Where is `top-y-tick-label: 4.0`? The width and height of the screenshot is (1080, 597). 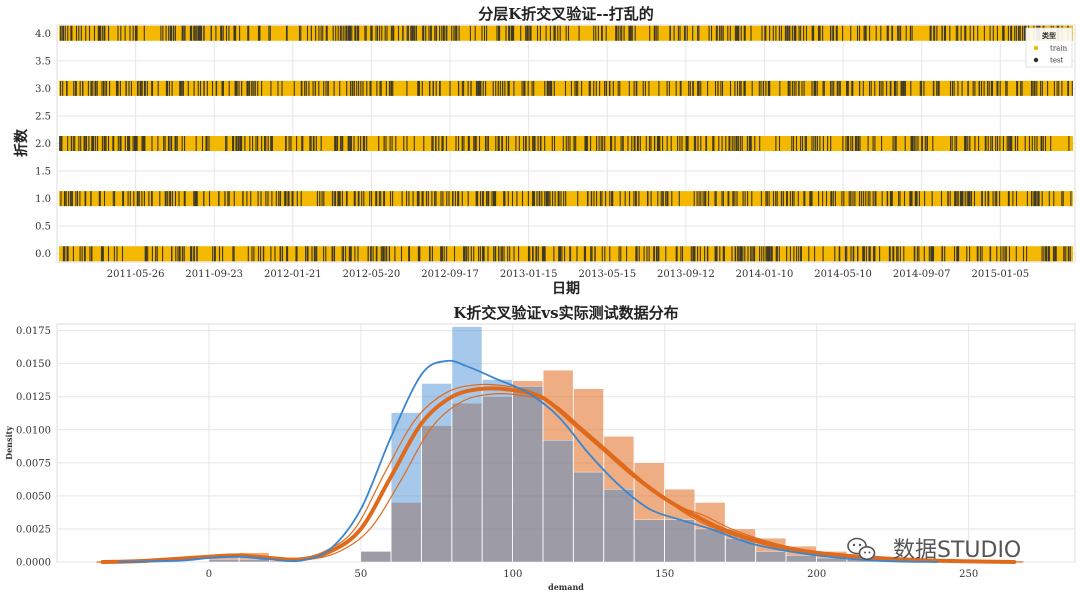
top-y-tick-label: 4.0 is located at coordinates (43, 34).